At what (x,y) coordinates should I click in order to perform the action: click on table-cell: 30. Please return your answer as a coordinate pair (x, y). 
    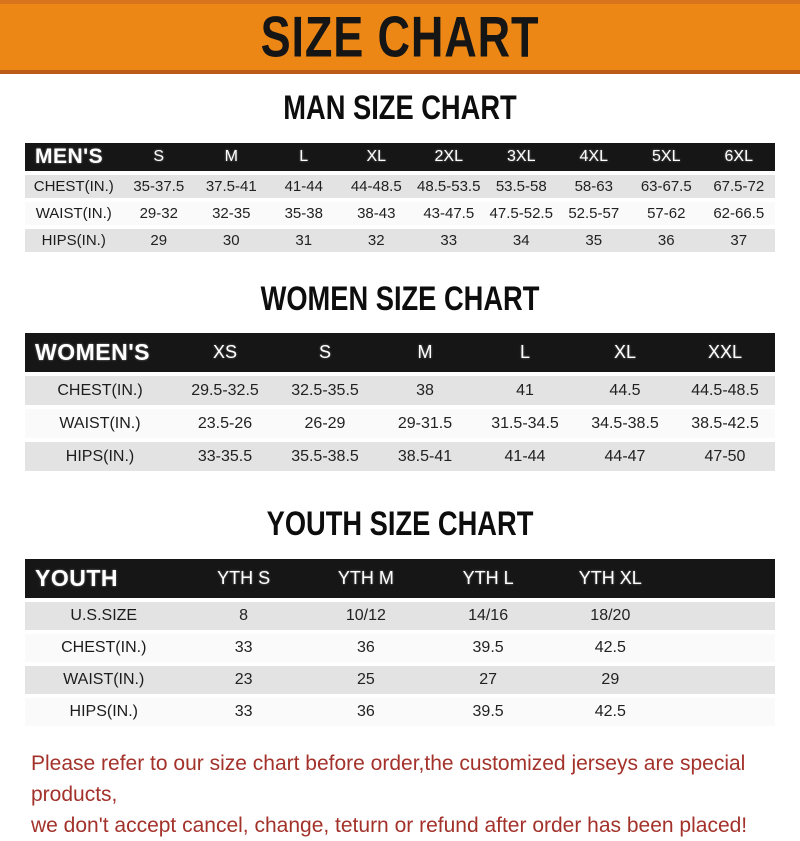
    Looking at the image, I should click on (231, 240).